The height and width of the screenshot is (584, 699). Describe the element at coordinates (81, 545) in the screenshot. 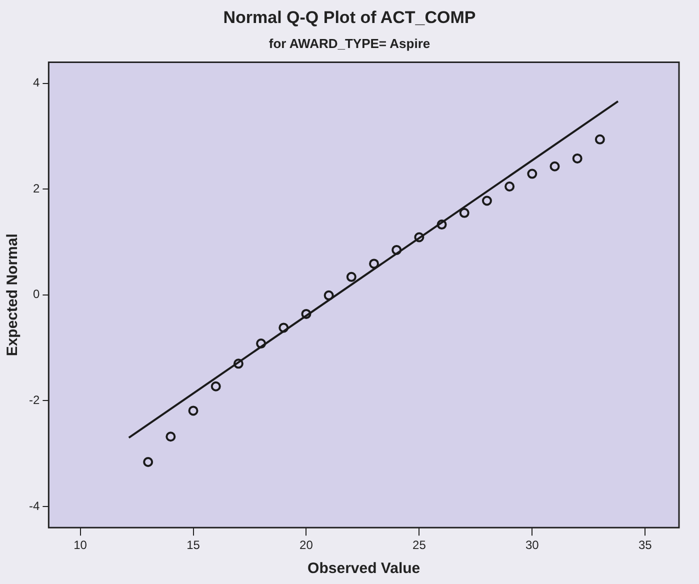

I see `x-tick-label: 10` at that location.